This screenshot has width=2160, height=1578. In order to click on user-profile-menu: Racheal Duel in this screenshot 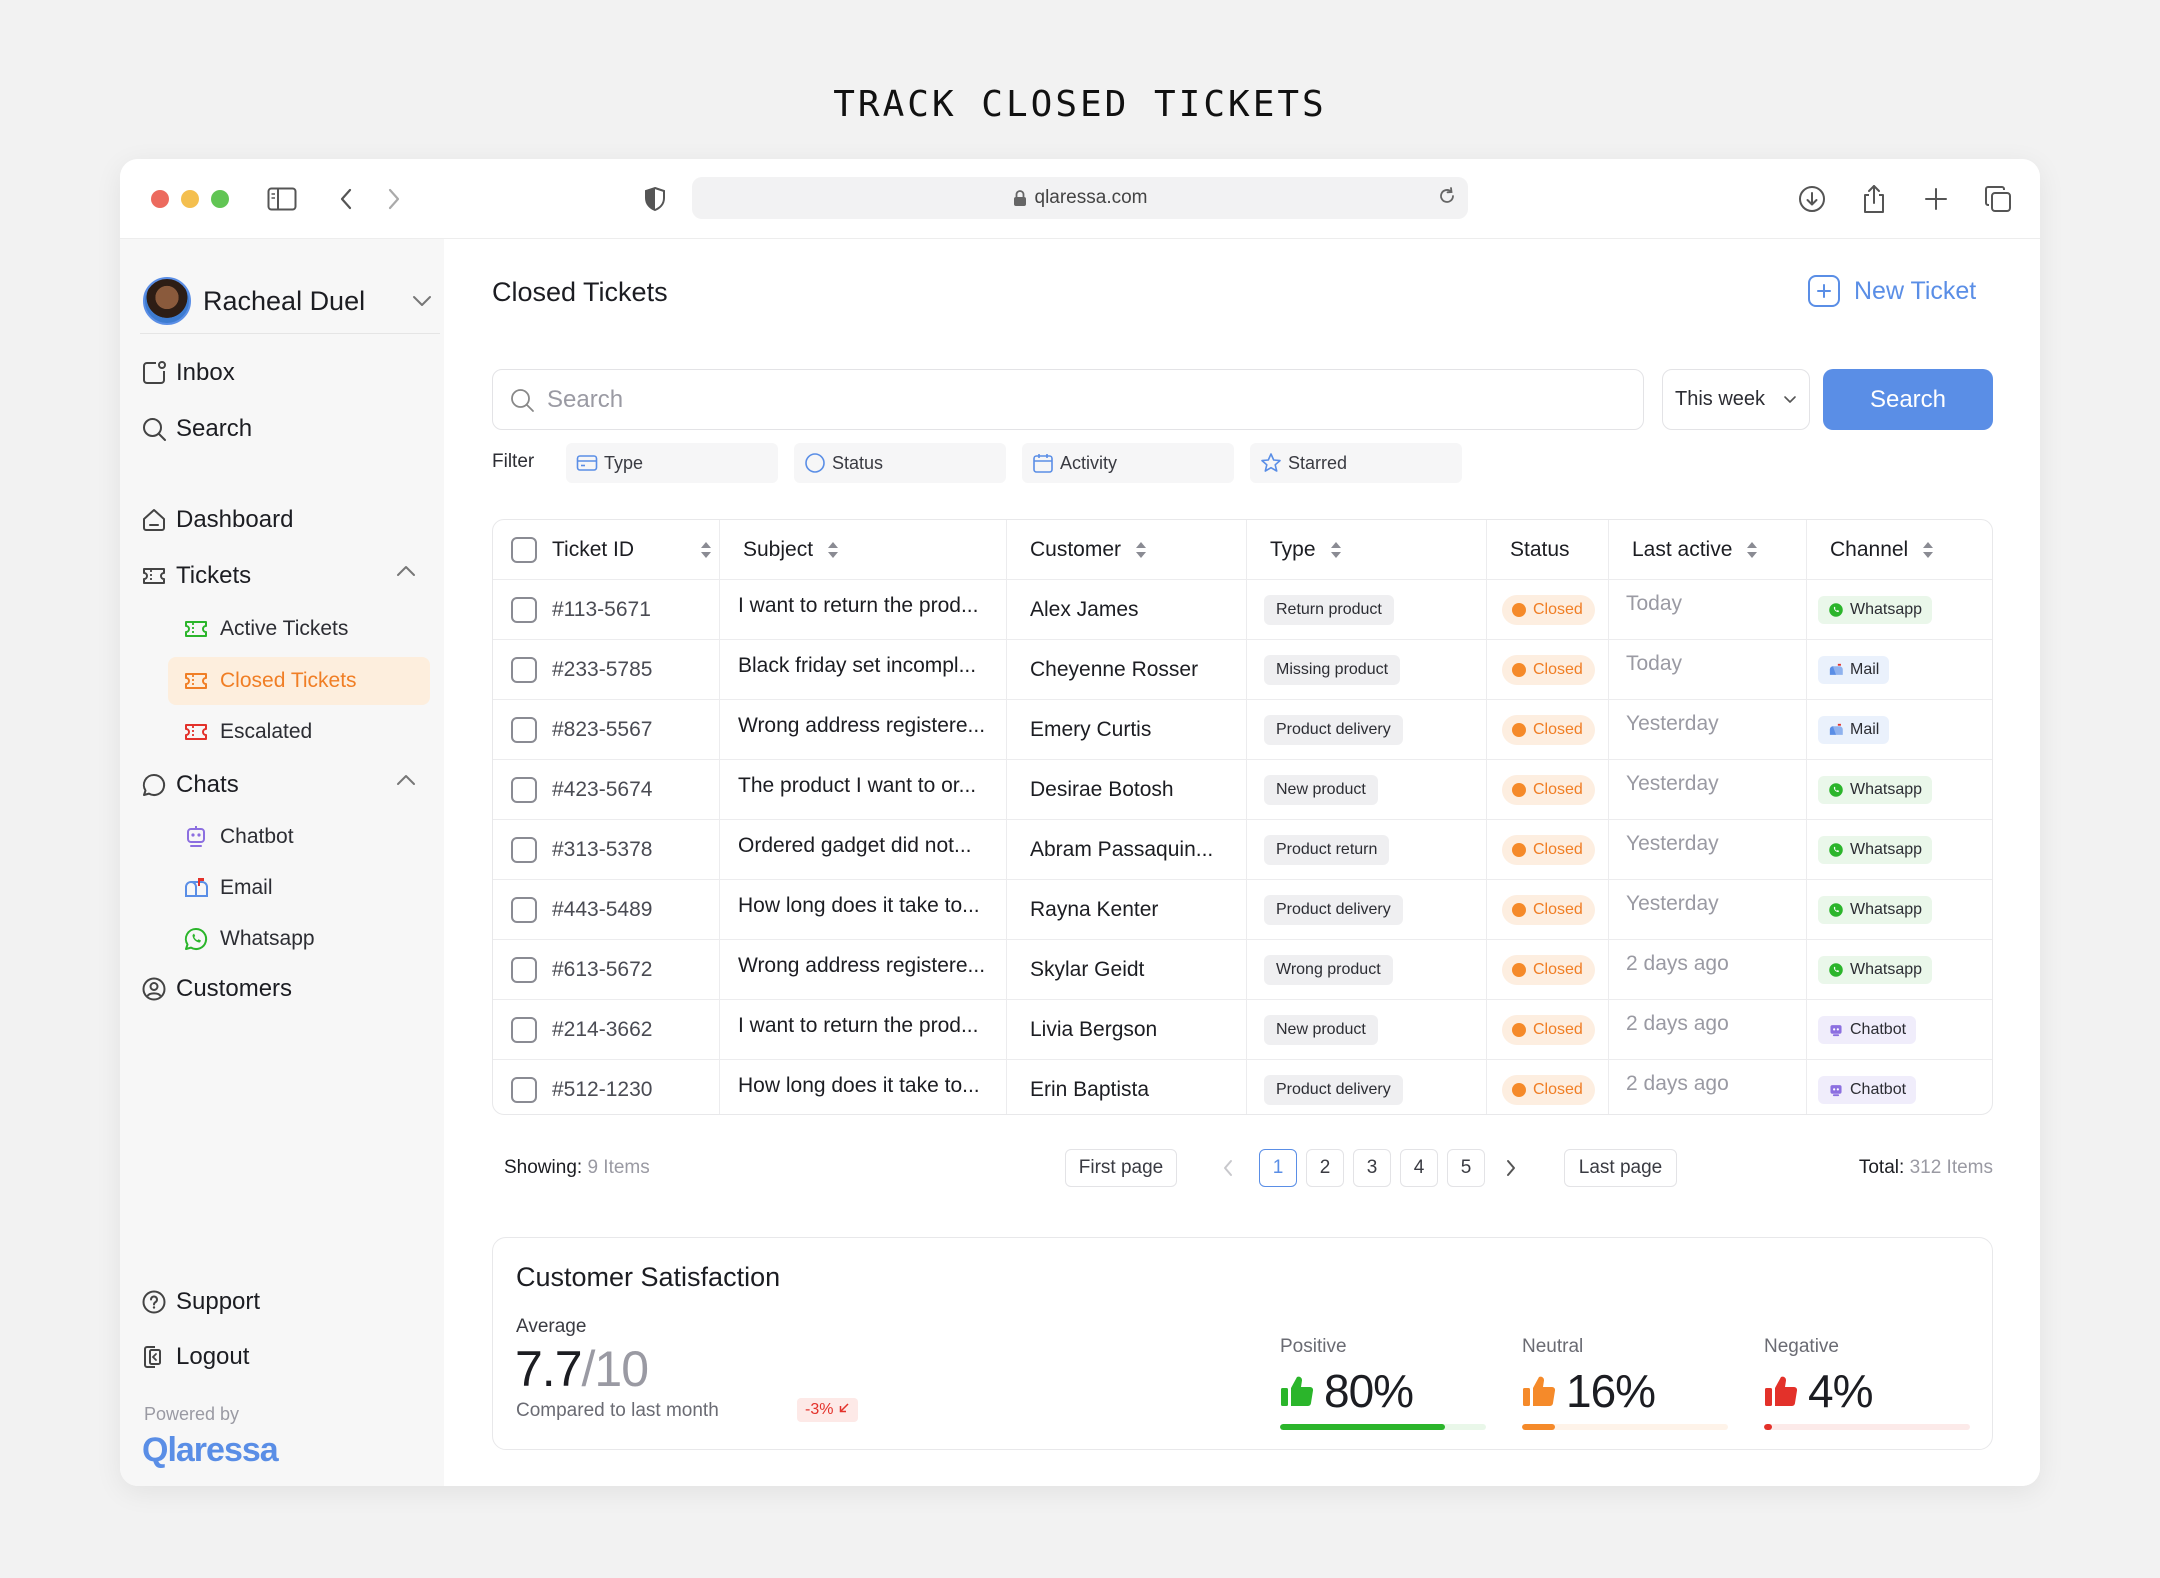, I will do `click(288, 301)`.